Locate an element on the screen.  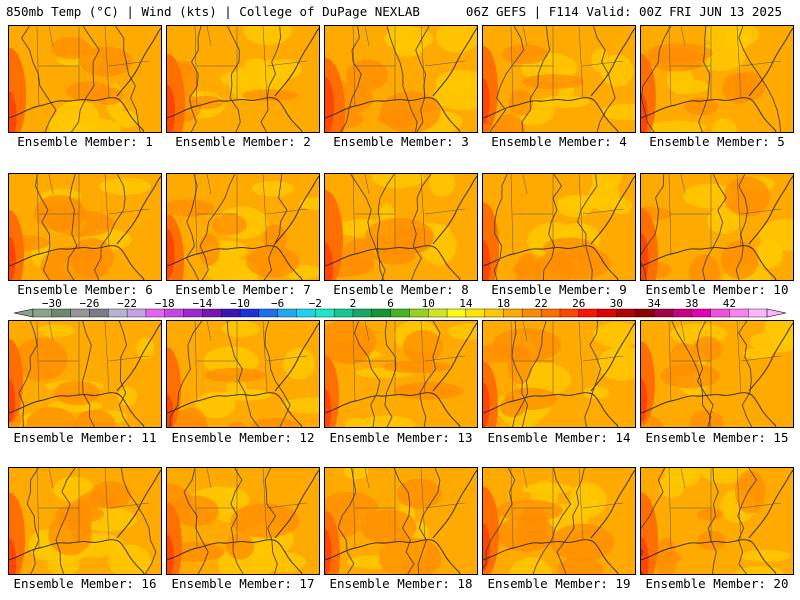
colorbar-tick-label: −30 is located at coordinates (51, 303).